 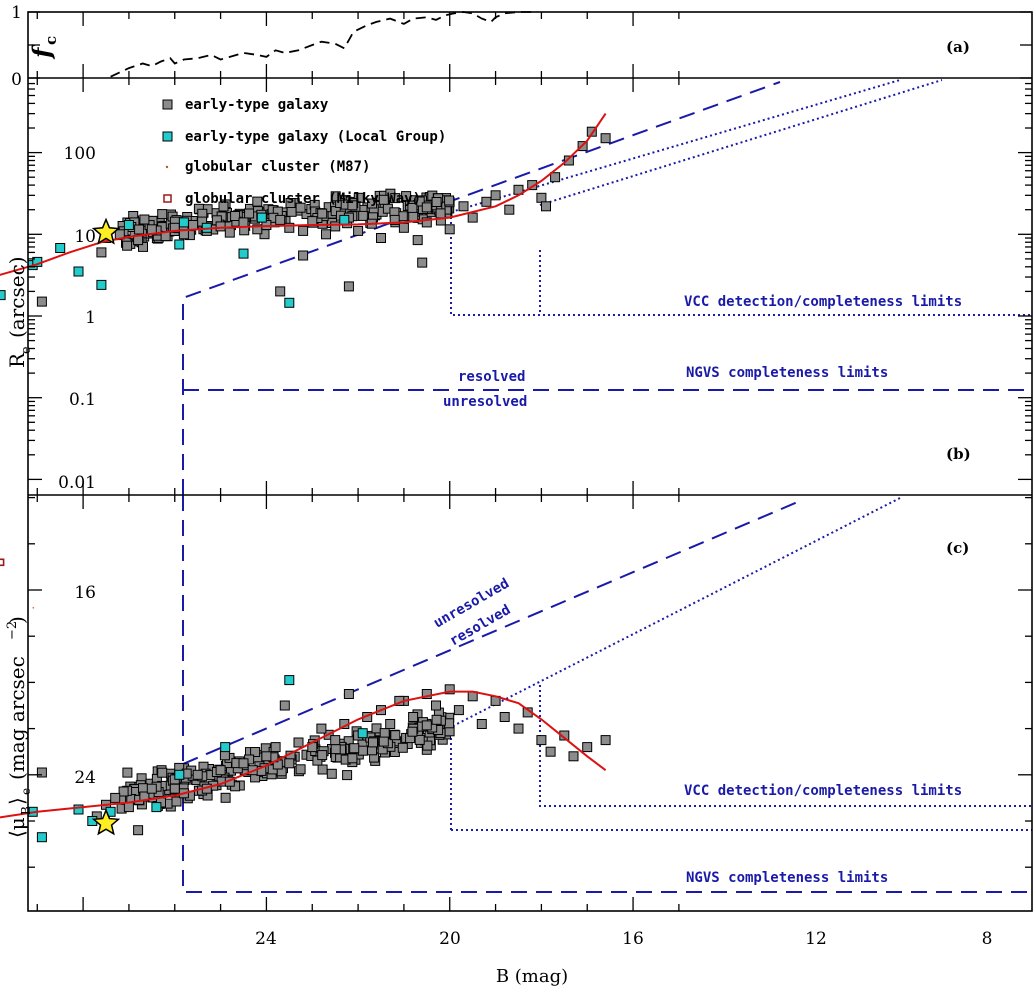 What do you see at coordinates (85, 778) in the screenshot?
I see `ytick-c-24: 24` at bounding box center [85, 778].